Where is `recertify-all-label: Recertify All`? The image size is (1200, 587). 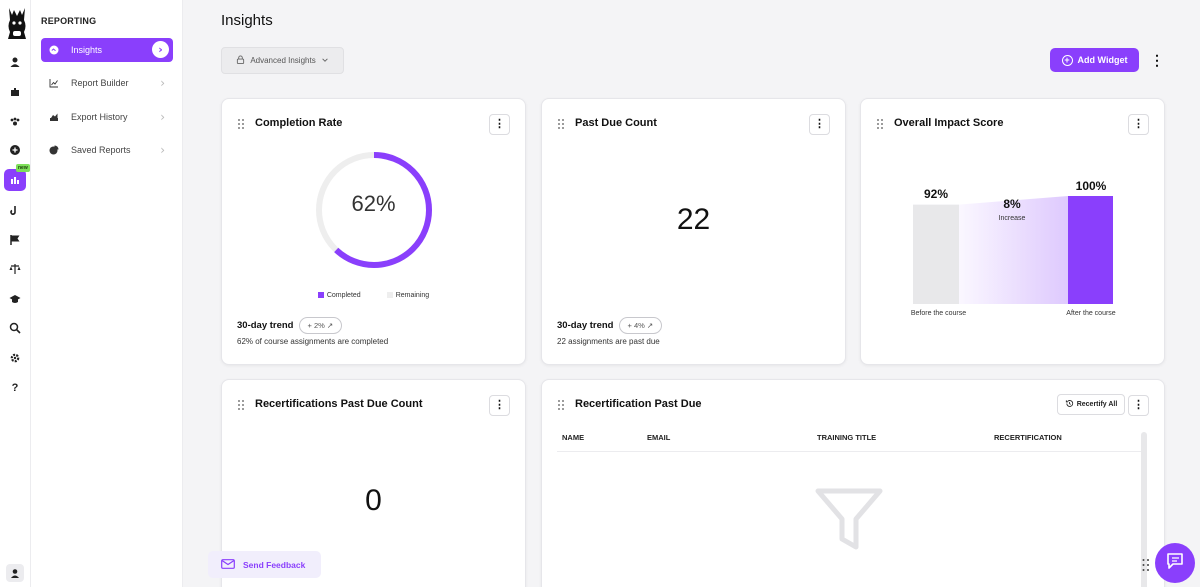 recertify-all-label: Recertify All is located at coordinates (1097, 404).